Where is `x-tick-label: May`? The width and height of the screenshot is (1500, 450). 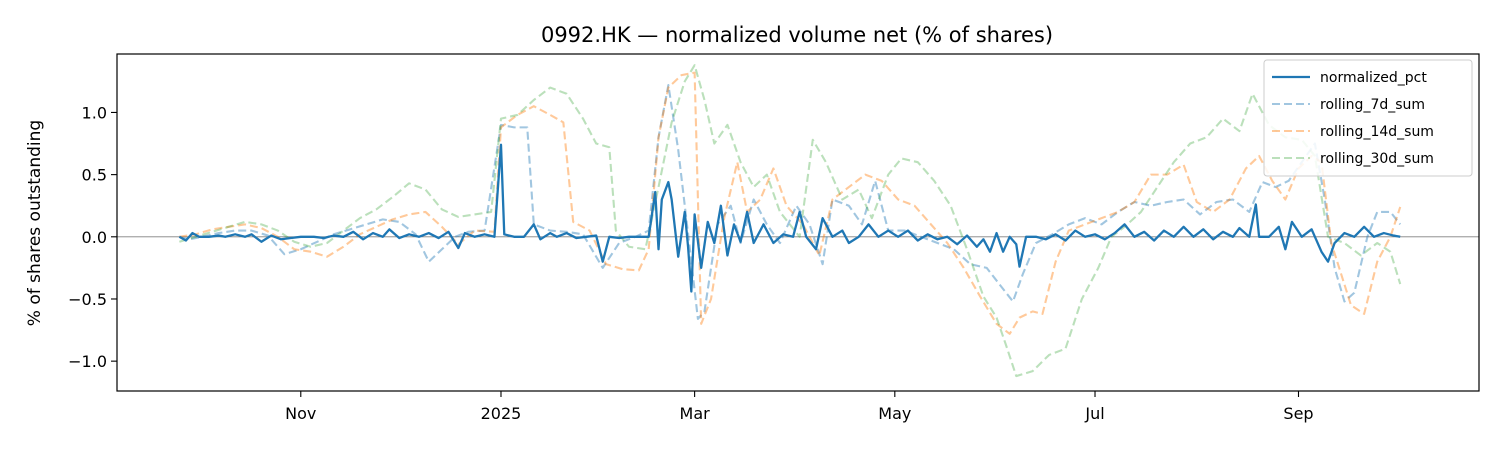 x-tick-label: May is located at coordinates (894, 413).